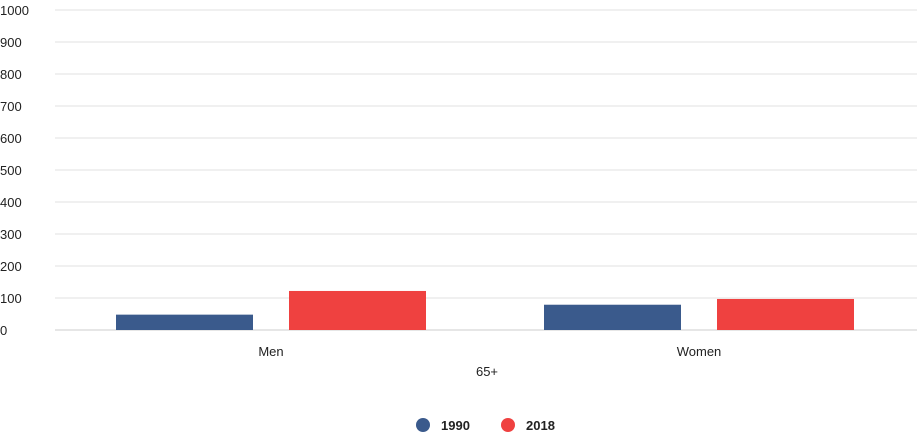  Describe the element at coordinates (184, 322) in the screenshot. I see `bar-men-1990` at that location.